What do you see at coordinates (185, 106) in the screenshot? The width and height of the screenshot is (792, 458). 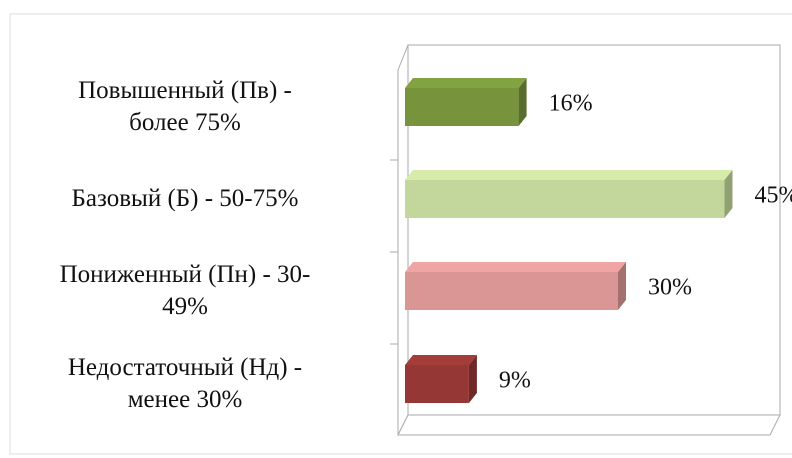 I see `category-label: Повышенный (Пв) - более 75%` at bounding box center [185, 106].